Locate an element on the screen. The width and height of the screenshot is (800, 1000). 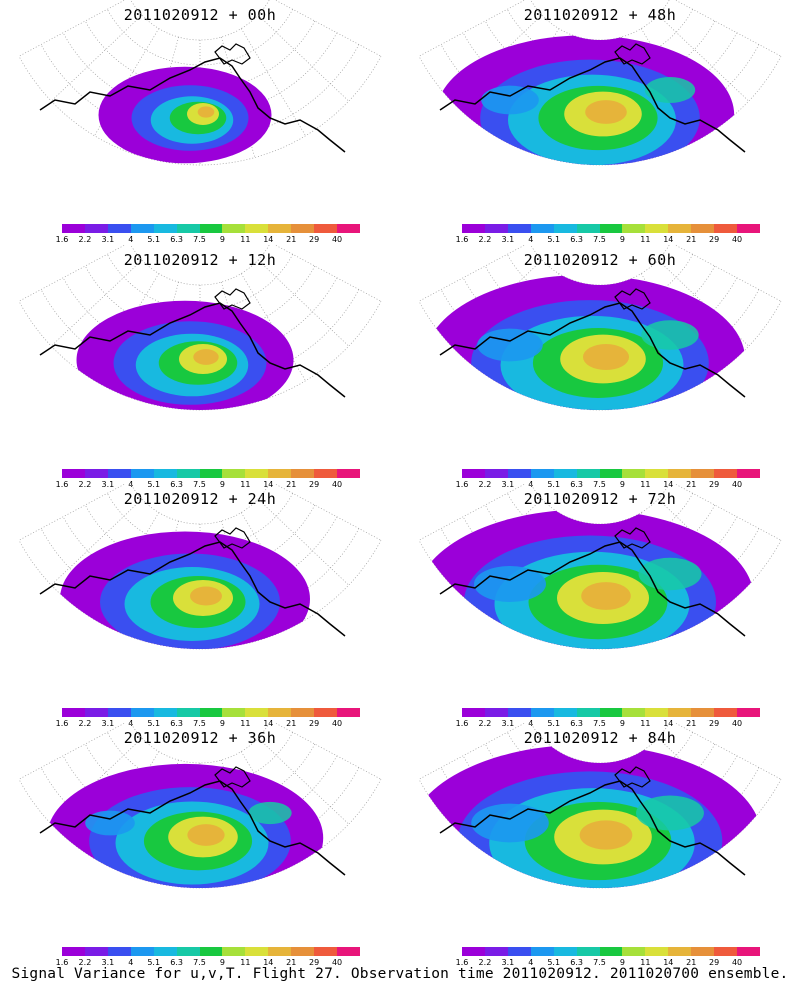
colorbar-tick-label: 9 is located at coordinates (622, 484).